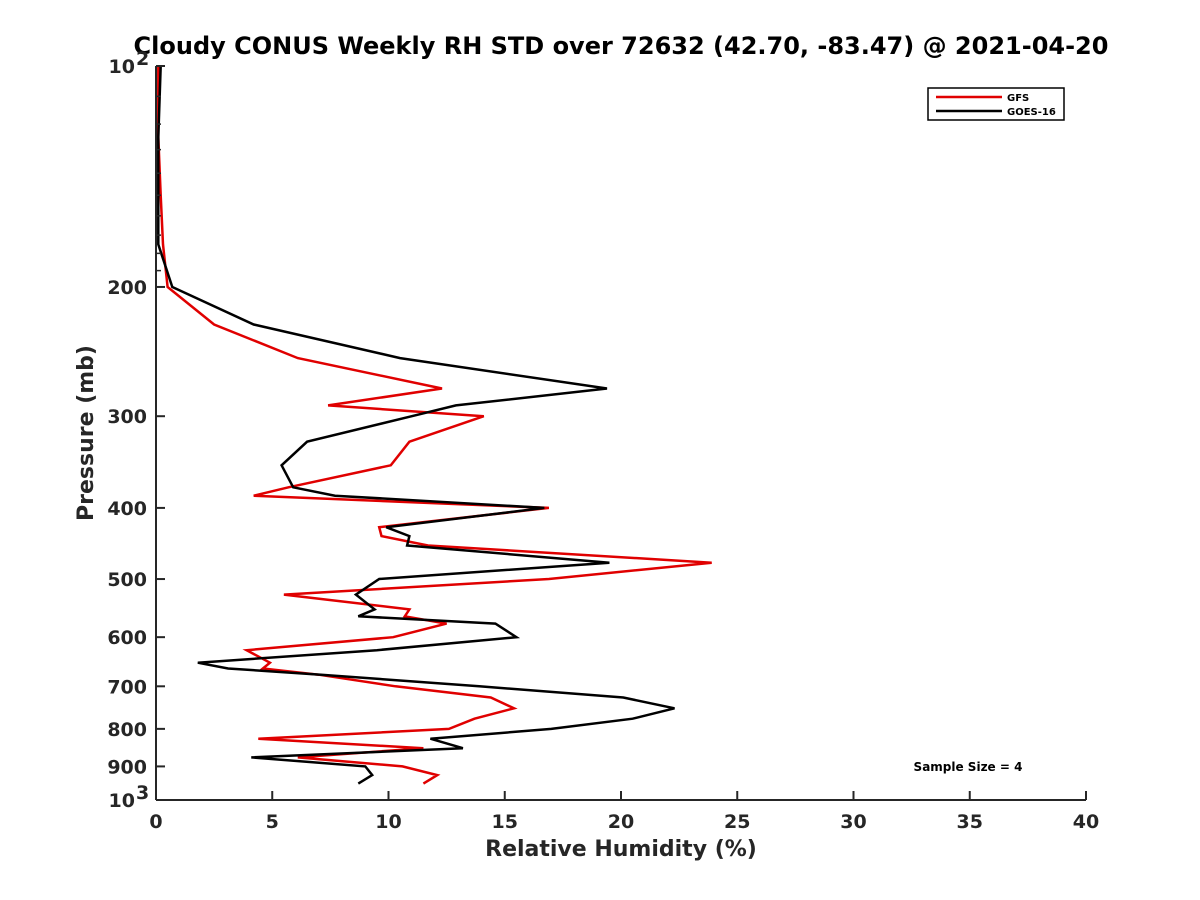 The height and width of the screenshot is (900, 1200). Describe the element at coordinates (127, 509) in the screenshot. I see `y-tick-label: 400` at that location.